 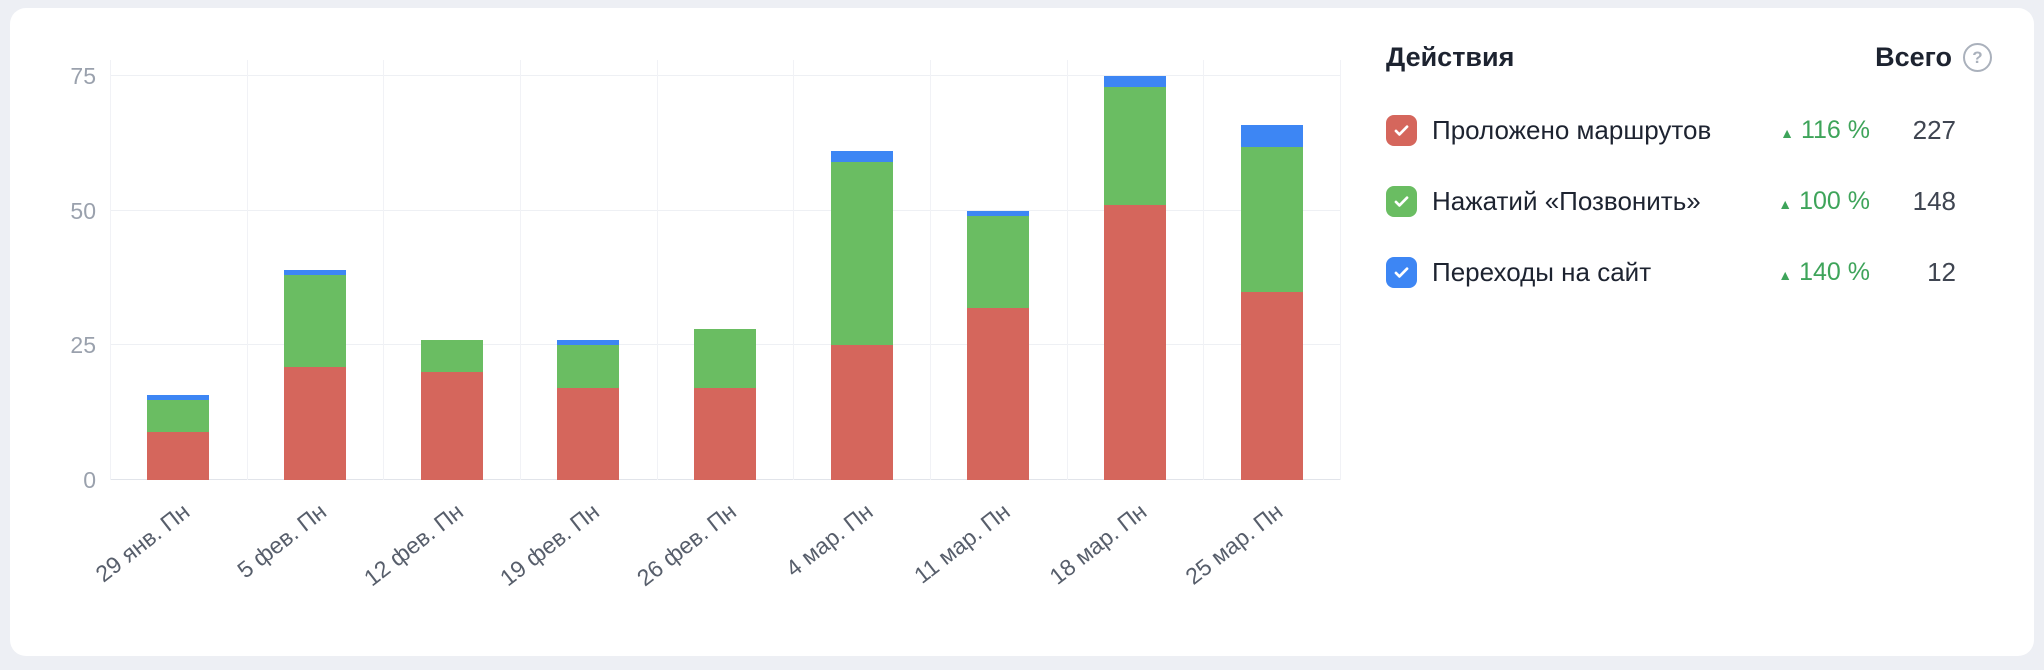 I want to click on legend-row: Проложено маршрутов ▲ 116 % 227, so click(x=1689, y=130).